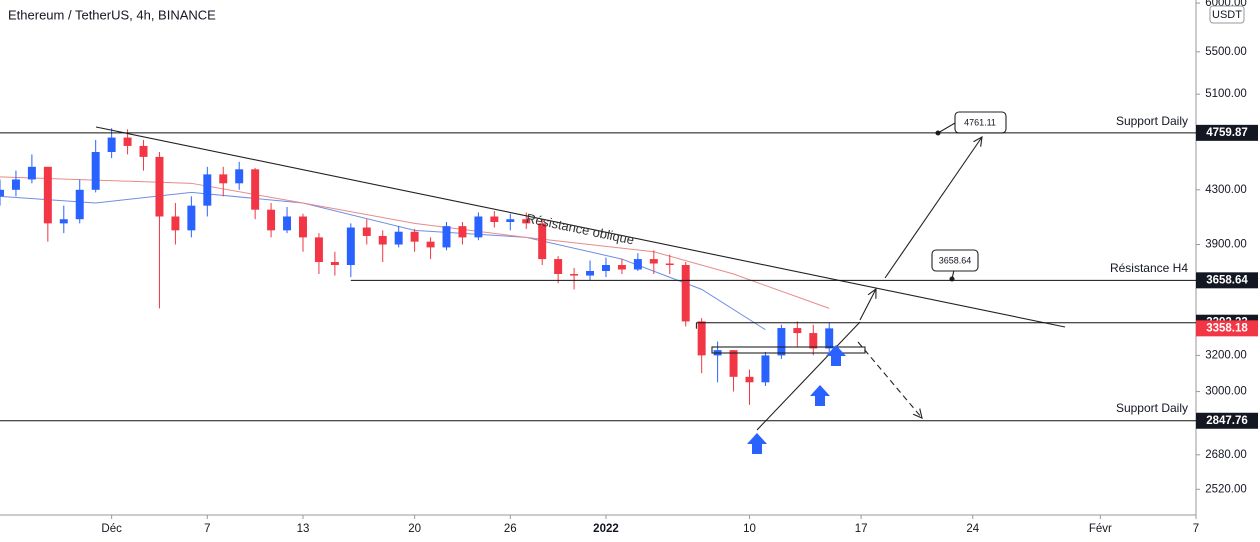  Describe the element at coordinates (1149, 268) in the screenshot. I see `level-label: Résistance H4` at that location.